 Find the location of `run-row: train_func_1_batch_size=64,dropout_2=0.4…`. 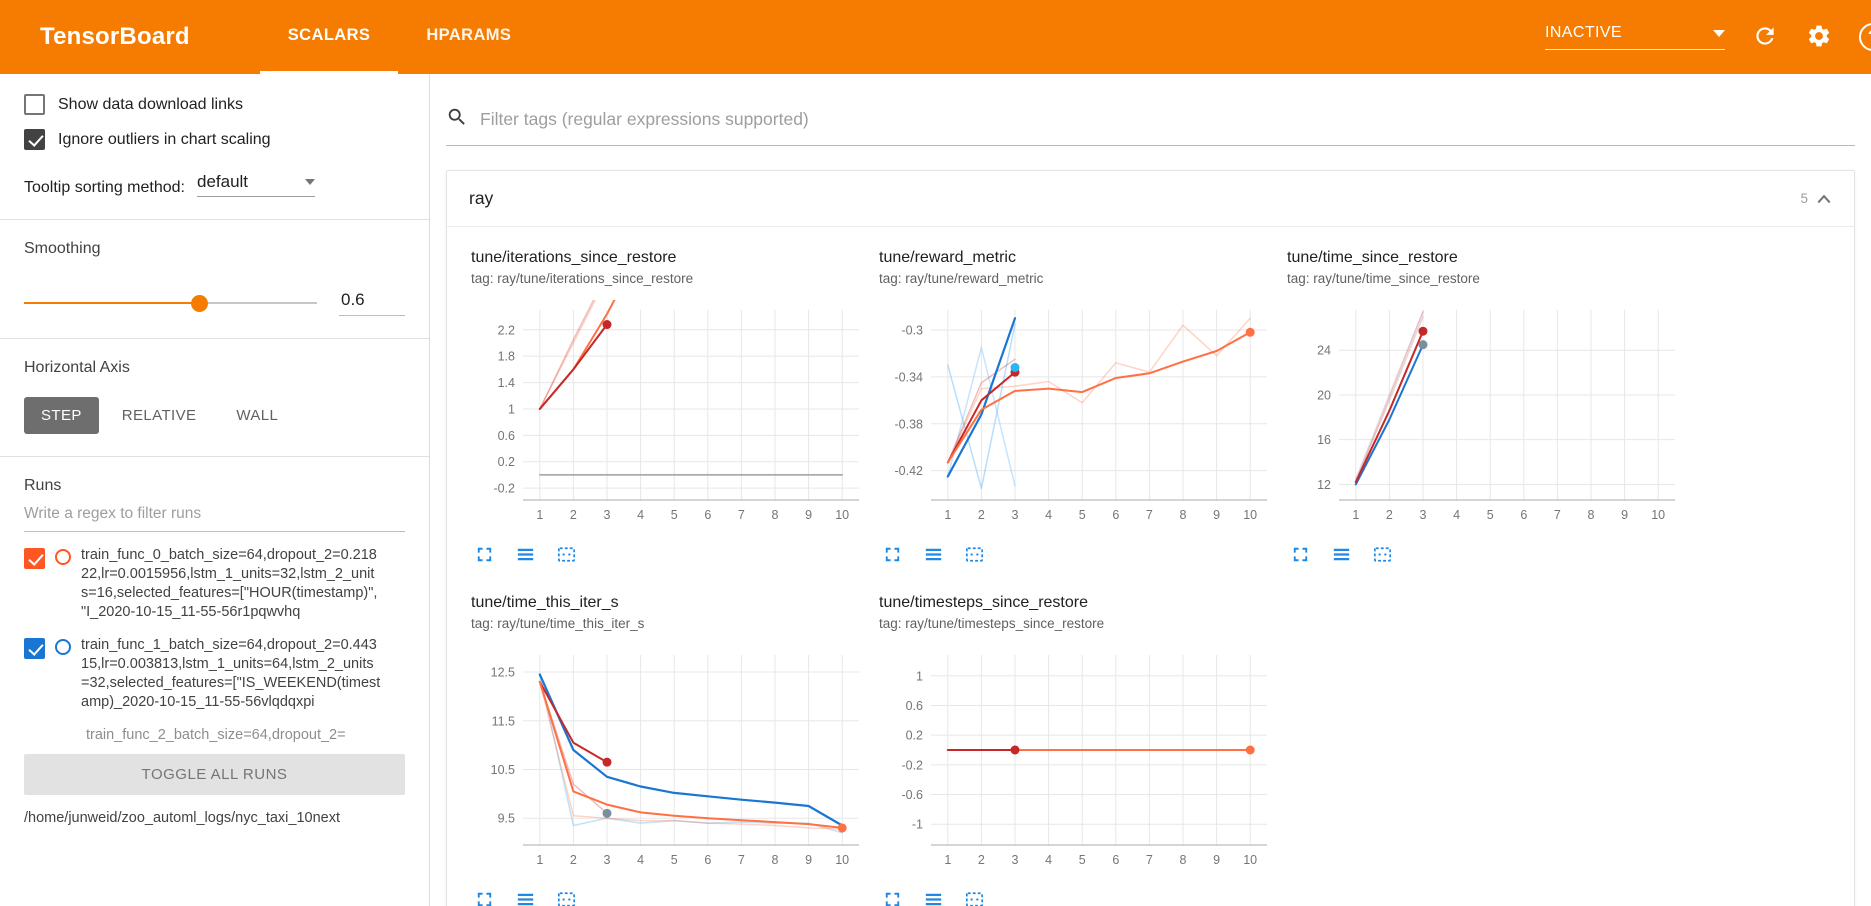

run-row: train_func_1_batch_size=64,dropout_2=0.4… is located at coordinates (214, 674).